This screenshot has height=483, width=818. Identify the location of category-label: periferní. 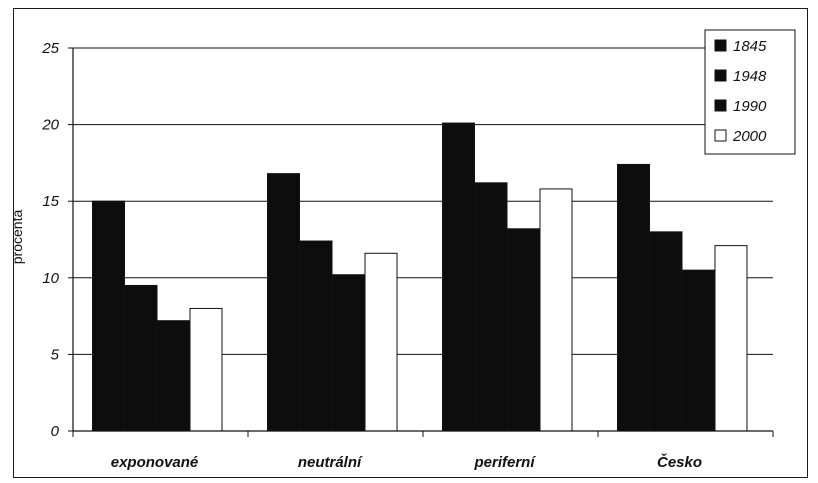
(504, 462).